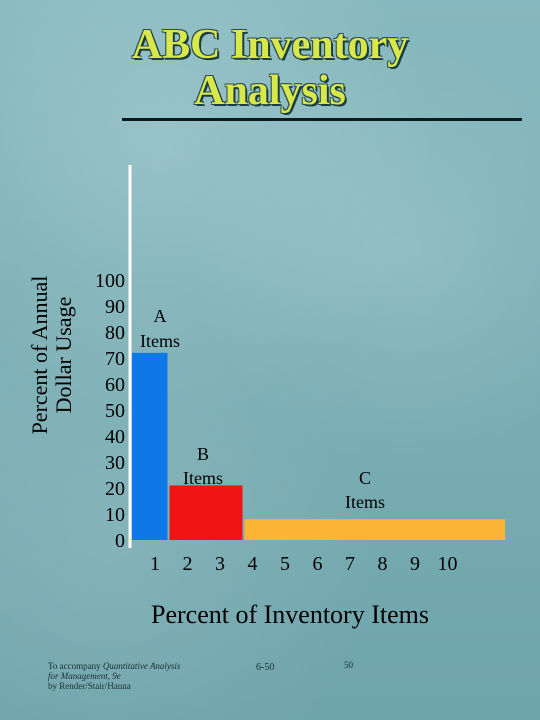 The image size is (540, 720). What do you see at coordinates (203, 454) in the screenshot?
I see `bar-label-b: B` at bounding box center [203, 454].